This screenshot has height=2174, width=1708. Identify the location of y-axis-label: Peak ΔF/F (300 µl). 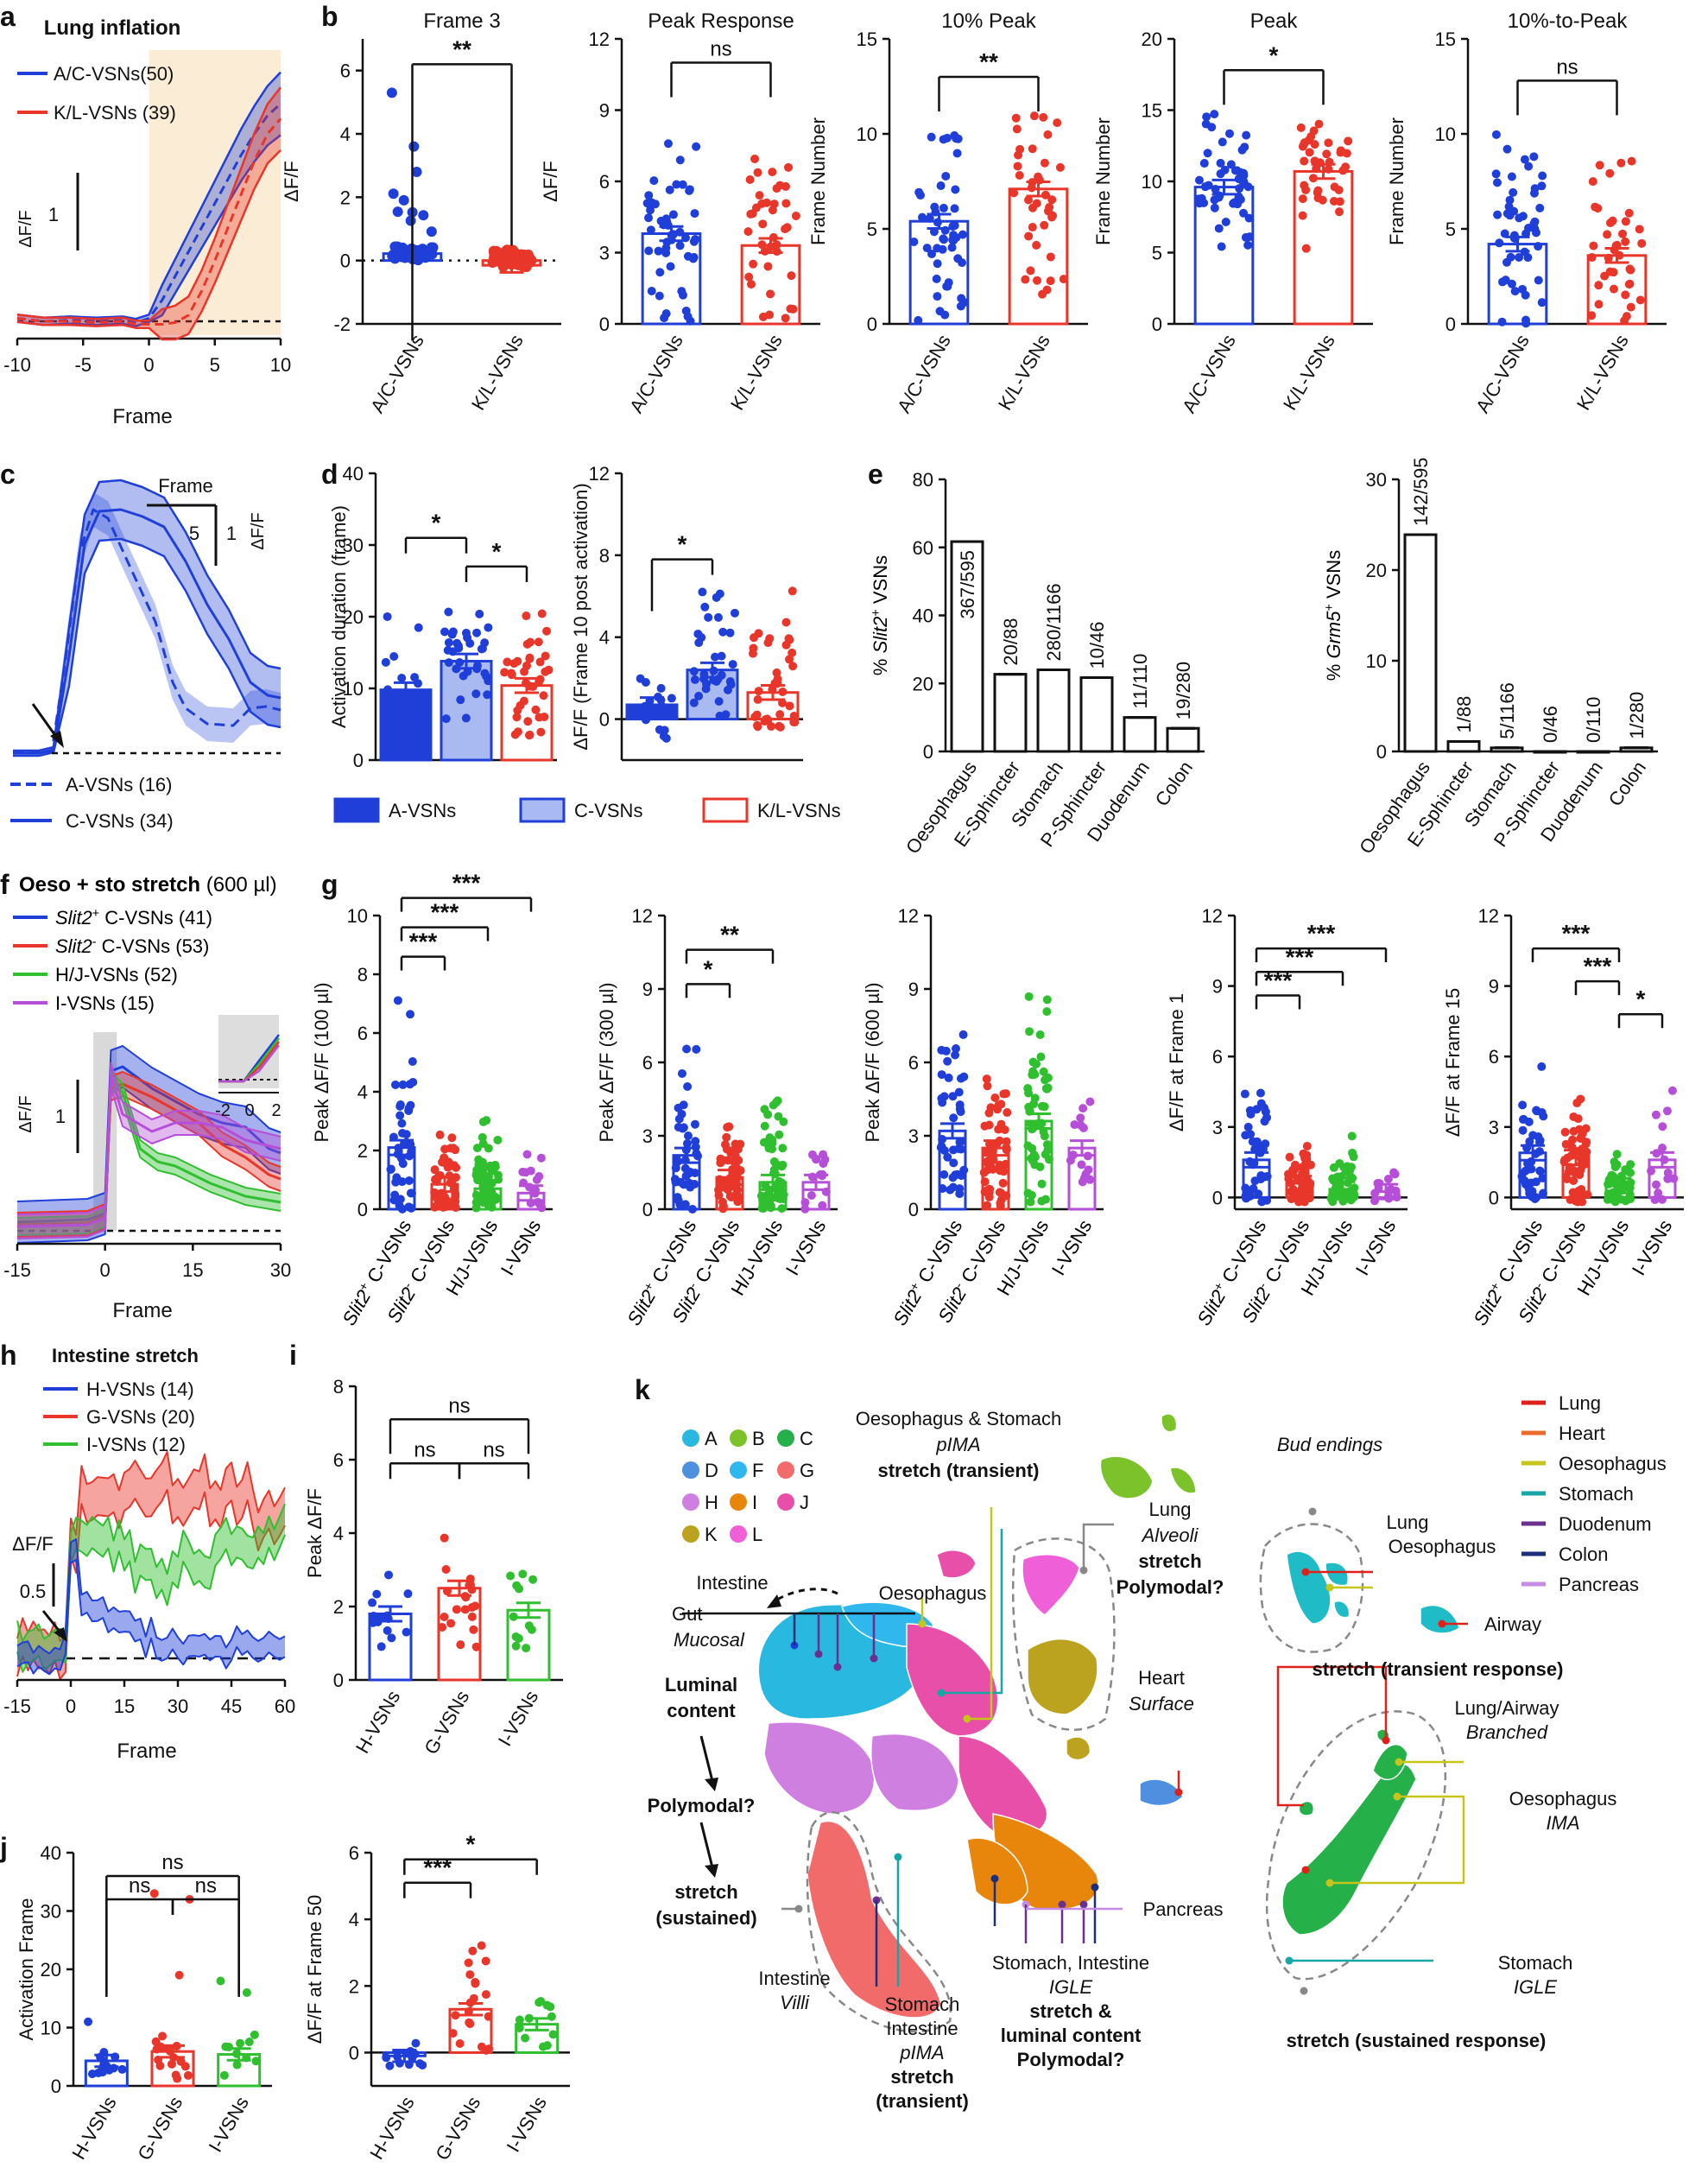
(606, 1062).